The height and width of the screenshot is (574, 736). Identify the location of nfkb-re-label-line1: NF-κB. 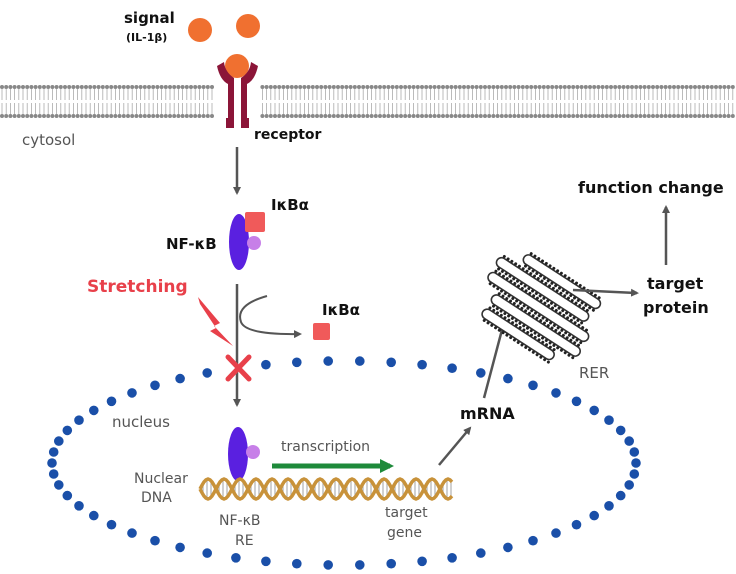
(239, 521).